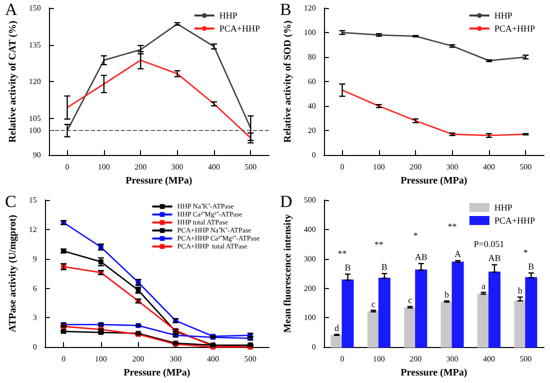  I want to click on y-tick-label: 12, so click(32, 229).